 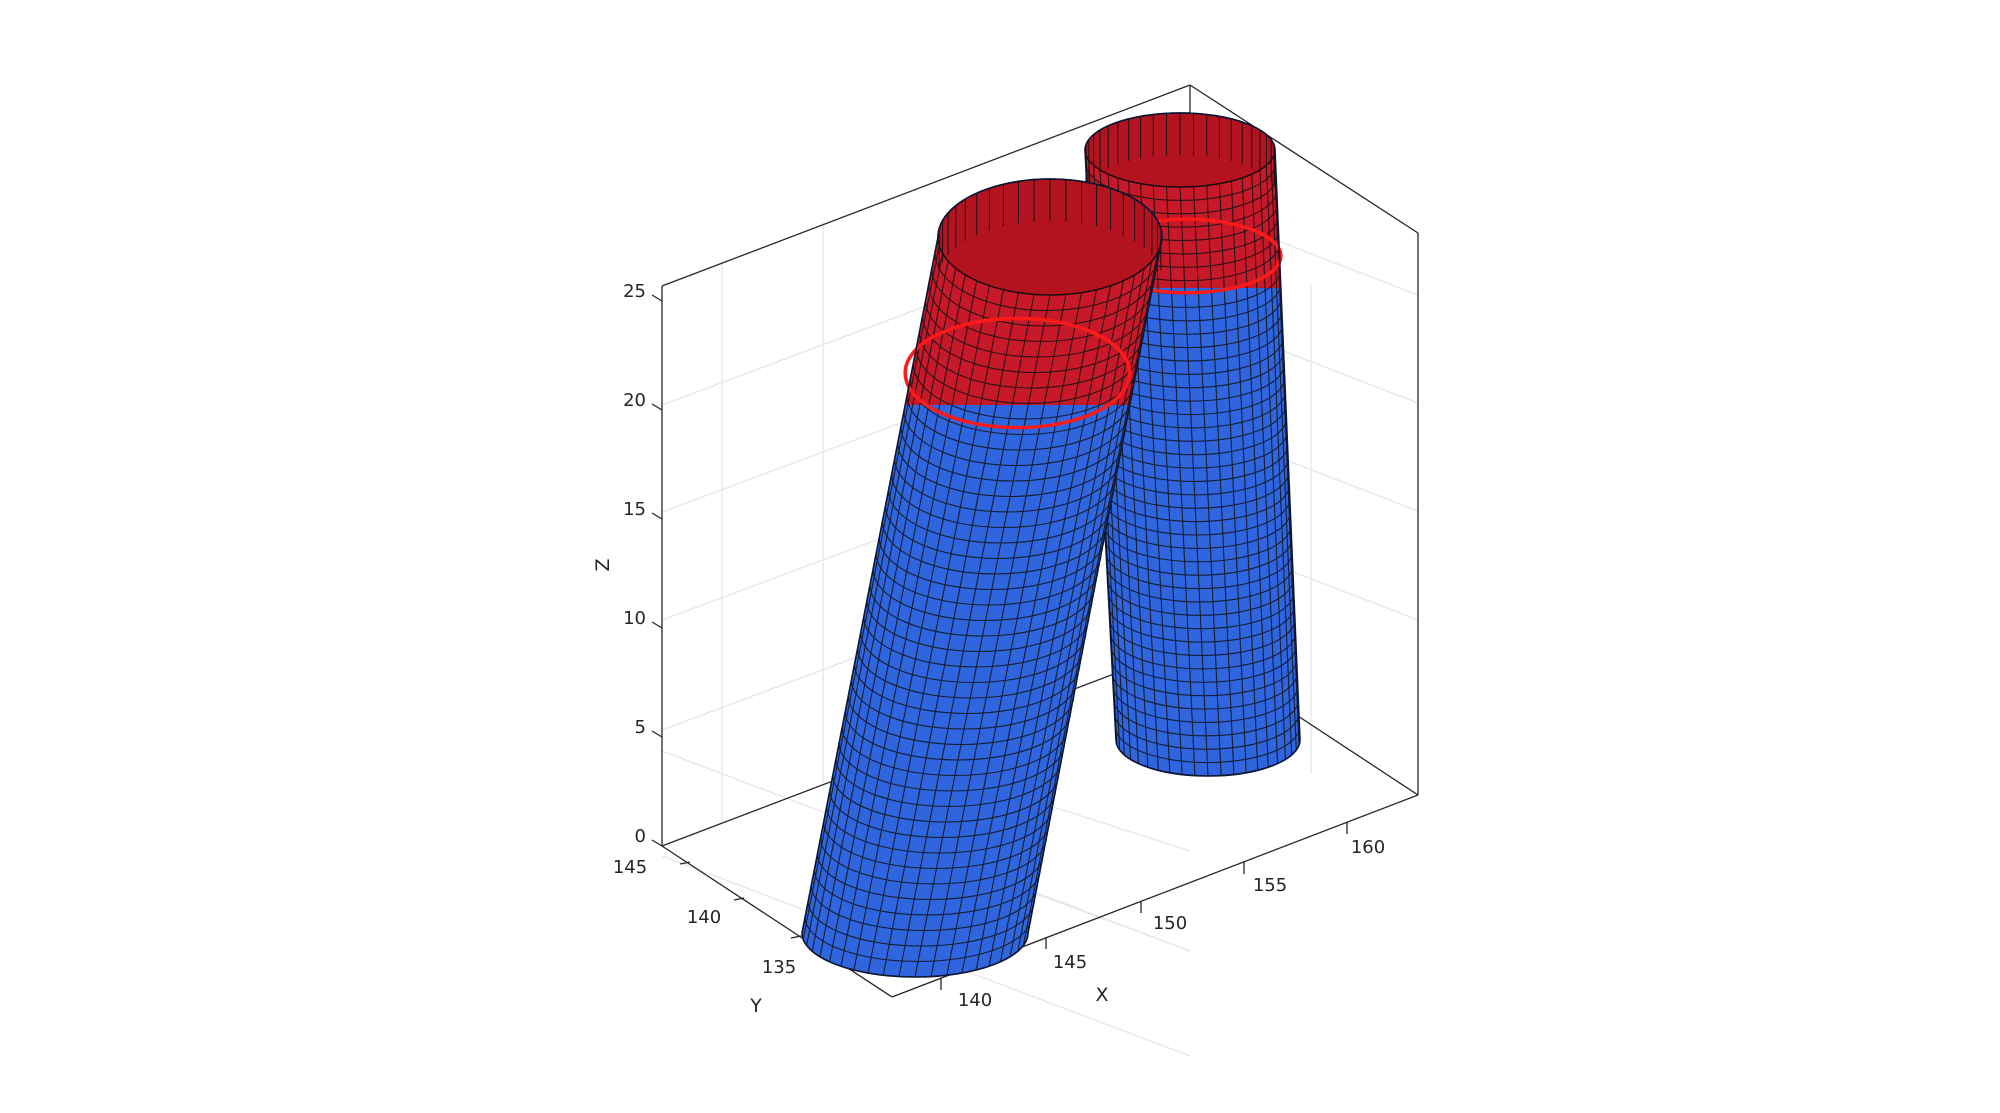 I want to click on z-tick-labels: 0 5 10 15 20 25, so click(x=634, y=564).